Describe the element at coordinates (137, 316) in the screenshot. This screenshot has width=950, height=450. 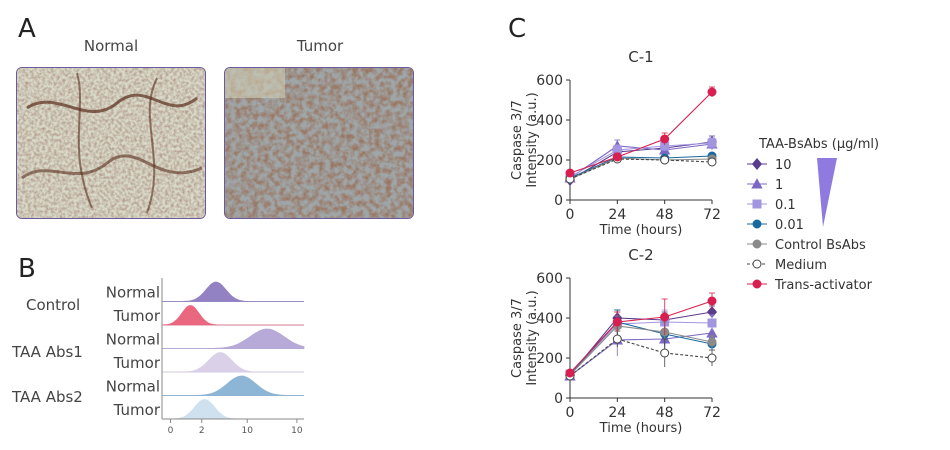
I see `flow-row-label-1: Tumor` at that location.